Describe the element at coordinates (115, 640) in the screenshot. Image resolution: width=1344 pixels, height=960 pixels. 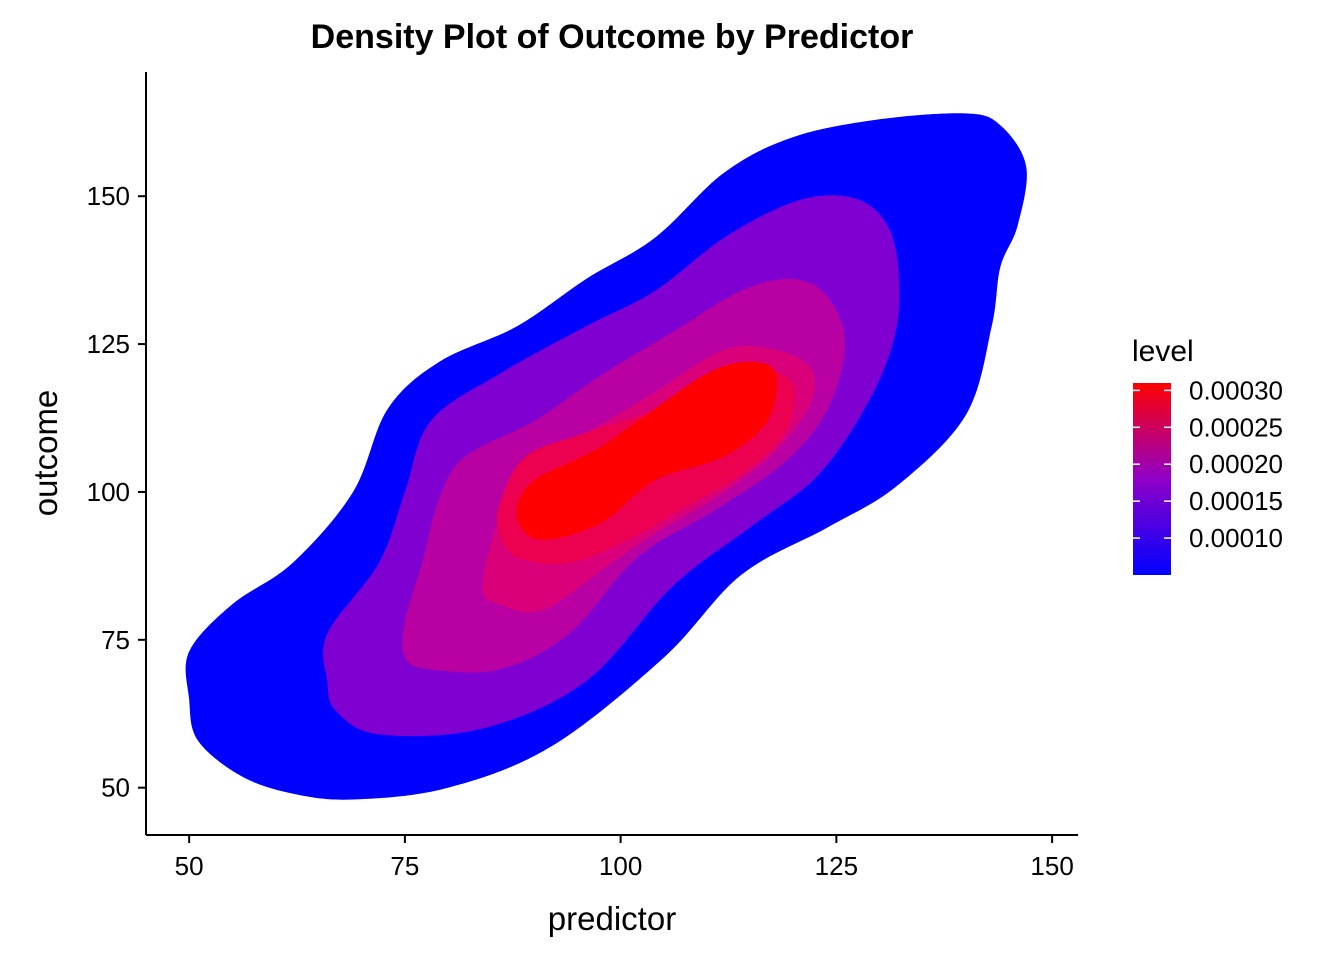
I see `y-tick-label: 75` at that location.